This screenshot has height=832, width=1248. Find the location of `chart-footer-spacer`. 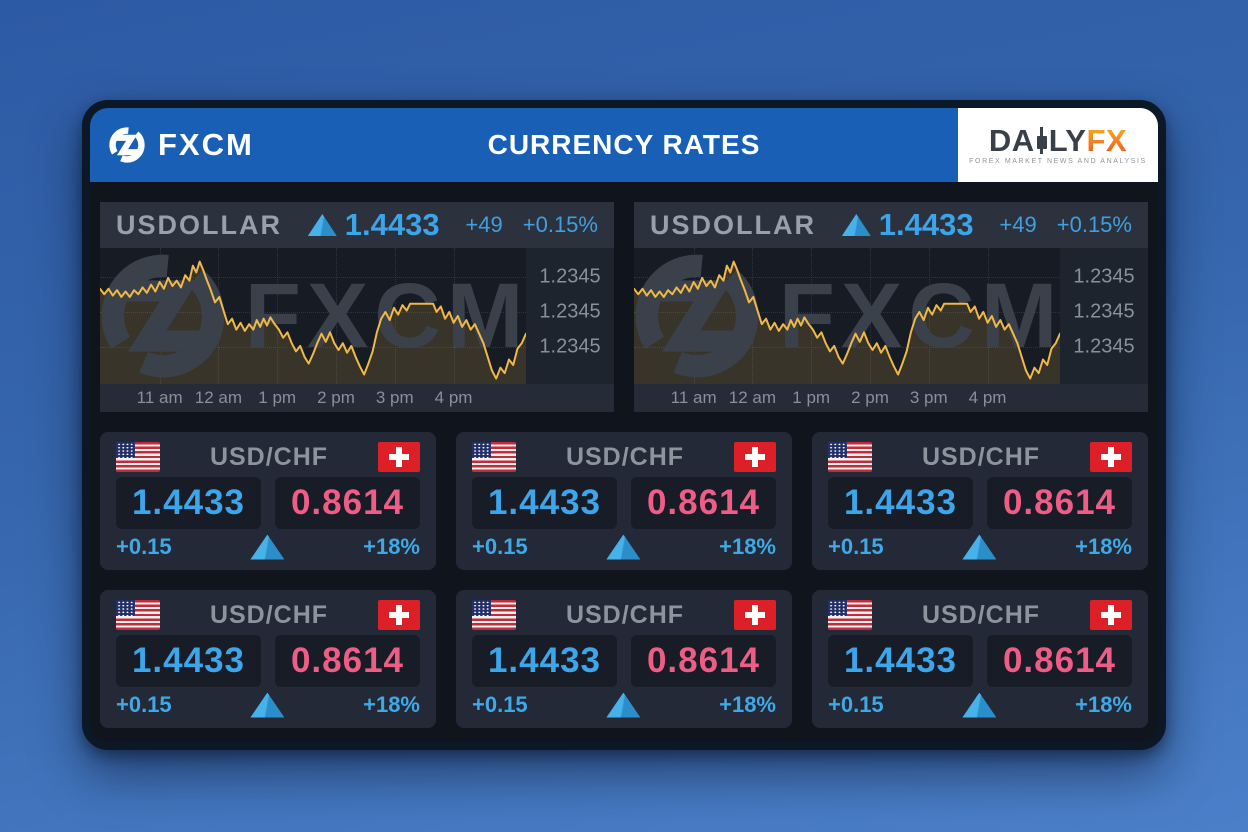

chart-footer-spacer is located at coordinates (570, 398).